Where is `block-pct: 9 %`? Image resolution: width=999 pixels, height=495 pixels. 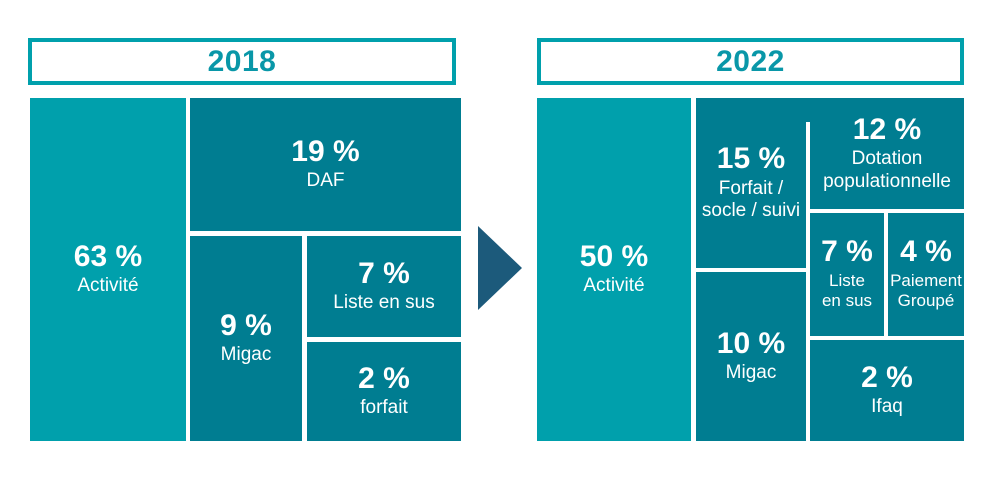
block-pct: 9 % is located at coordinates (246, 326).